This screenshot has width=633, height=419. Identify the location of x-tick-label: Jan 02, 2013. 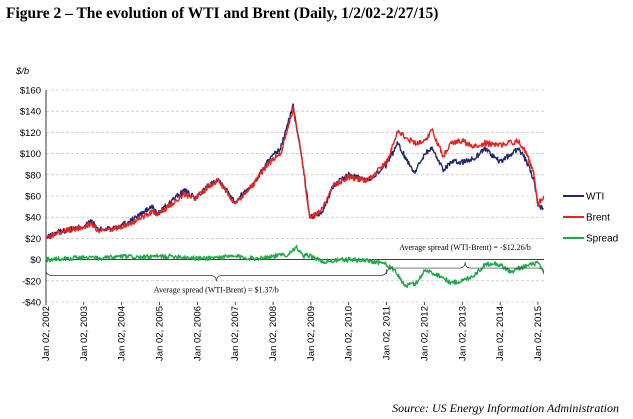
(462, 333).